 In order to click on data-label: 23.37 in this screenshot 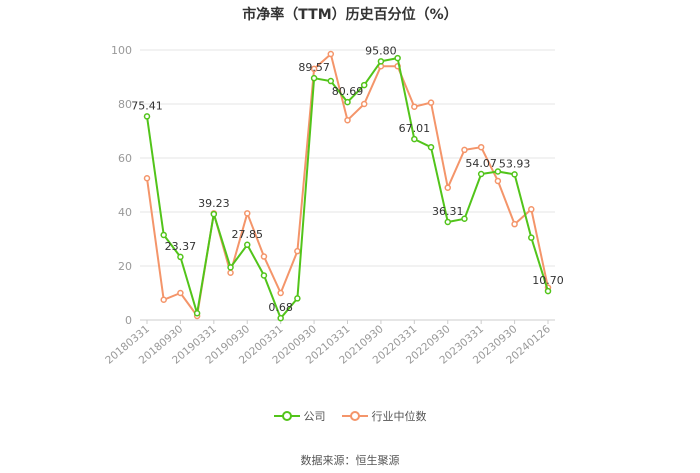, I will do `click(181, 246)`.